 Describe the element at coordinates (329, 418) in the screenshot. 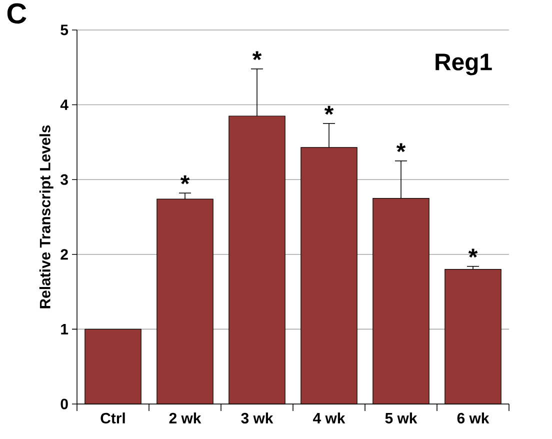

I see `x-tick-label: 4 wk` at that location.